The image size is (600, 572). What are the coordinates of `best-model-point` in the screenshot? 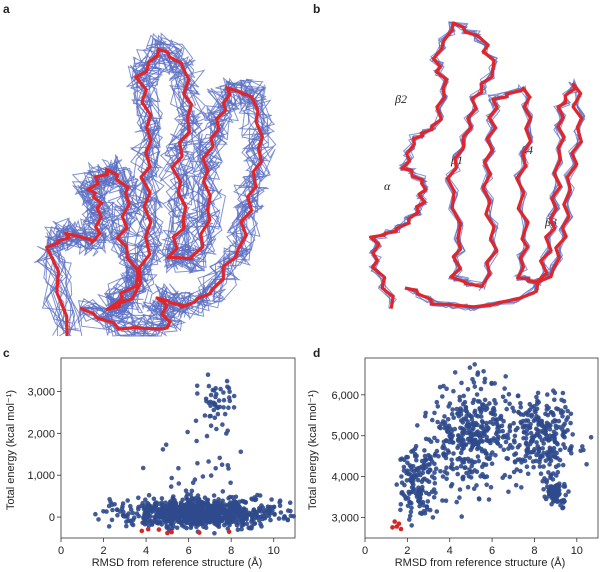 It's located at (199, 532).